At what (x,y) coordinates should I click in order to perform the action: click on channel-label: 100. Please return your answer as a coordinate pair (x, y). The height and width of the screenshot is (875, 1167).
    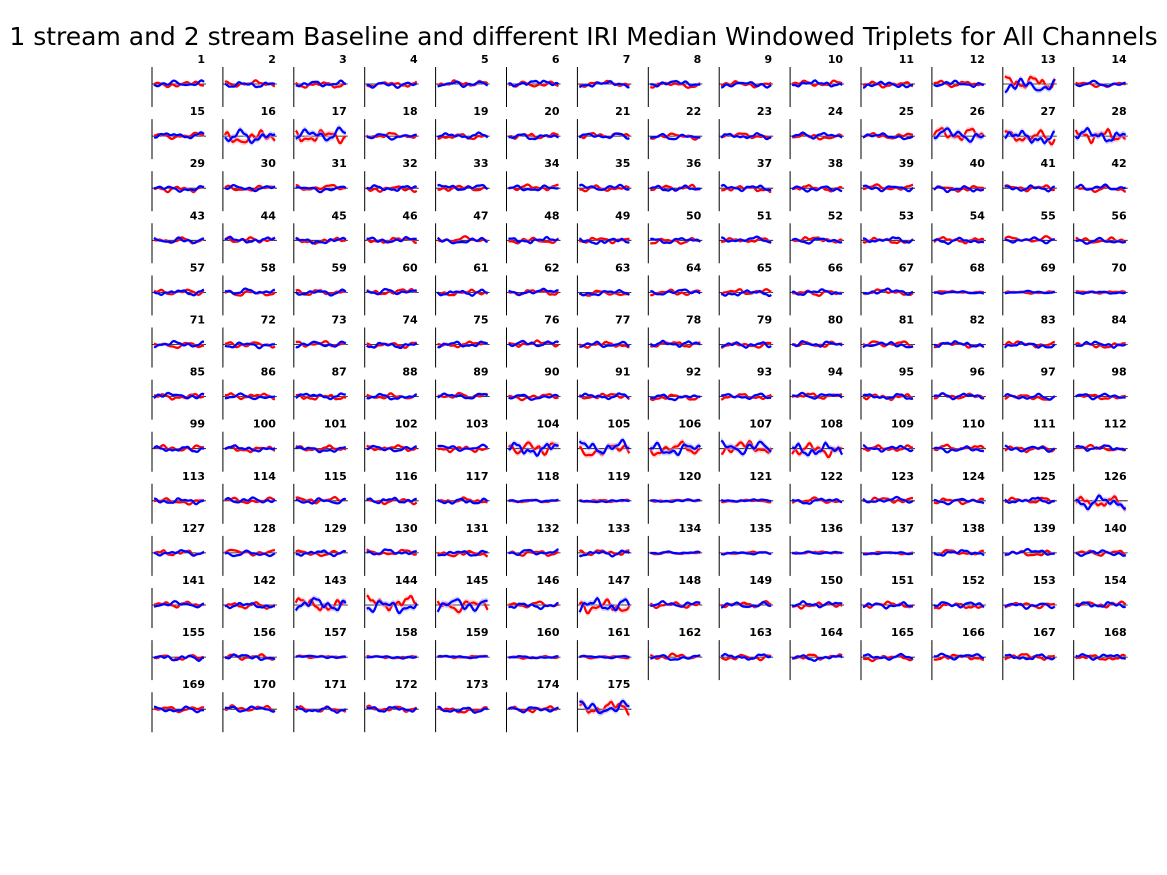
    Looking at the image, I should click on (264, 424).